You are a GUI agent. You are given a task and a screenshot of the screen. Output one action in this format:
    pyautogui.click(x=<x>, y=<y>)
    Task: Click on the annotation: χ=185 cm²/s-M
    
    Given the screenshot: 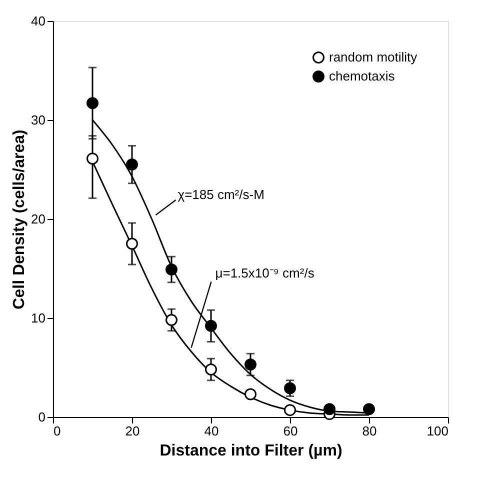 What is the action you would take?
    pyautogui.click(x=221, y=194)
    